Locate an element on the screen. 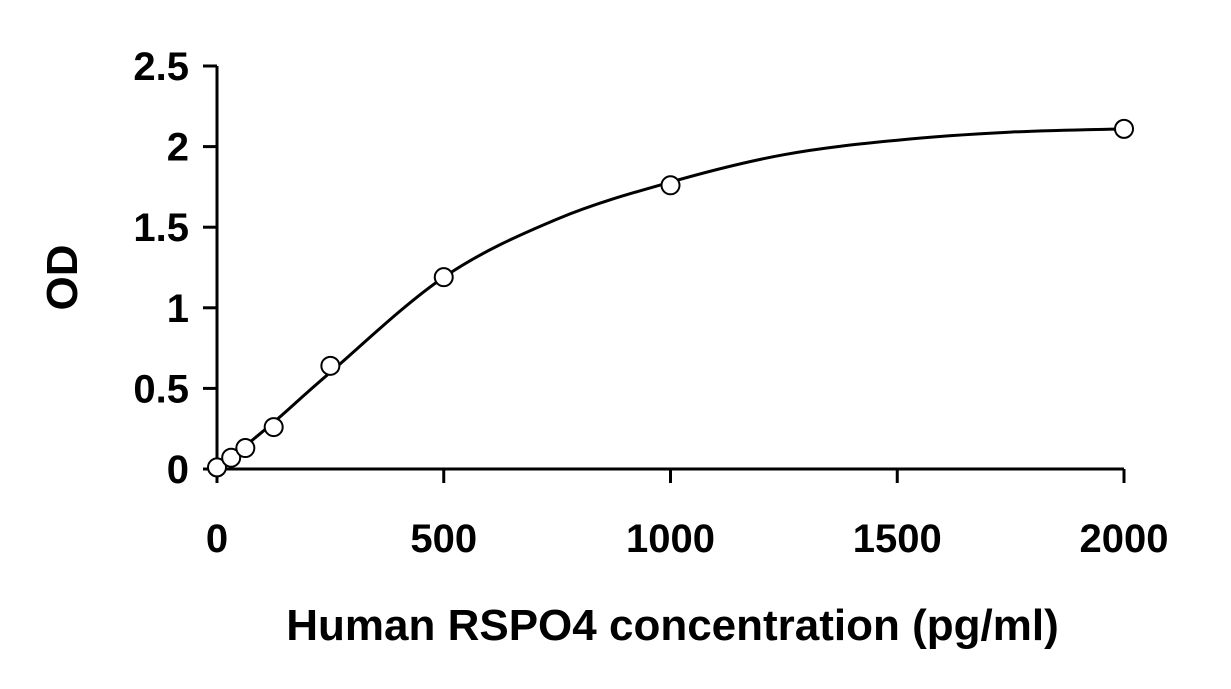 Image resolution: width=1231 pixels, height=689 pixels. y-tick-label: 2.5 is located at coordinates (161, 67).